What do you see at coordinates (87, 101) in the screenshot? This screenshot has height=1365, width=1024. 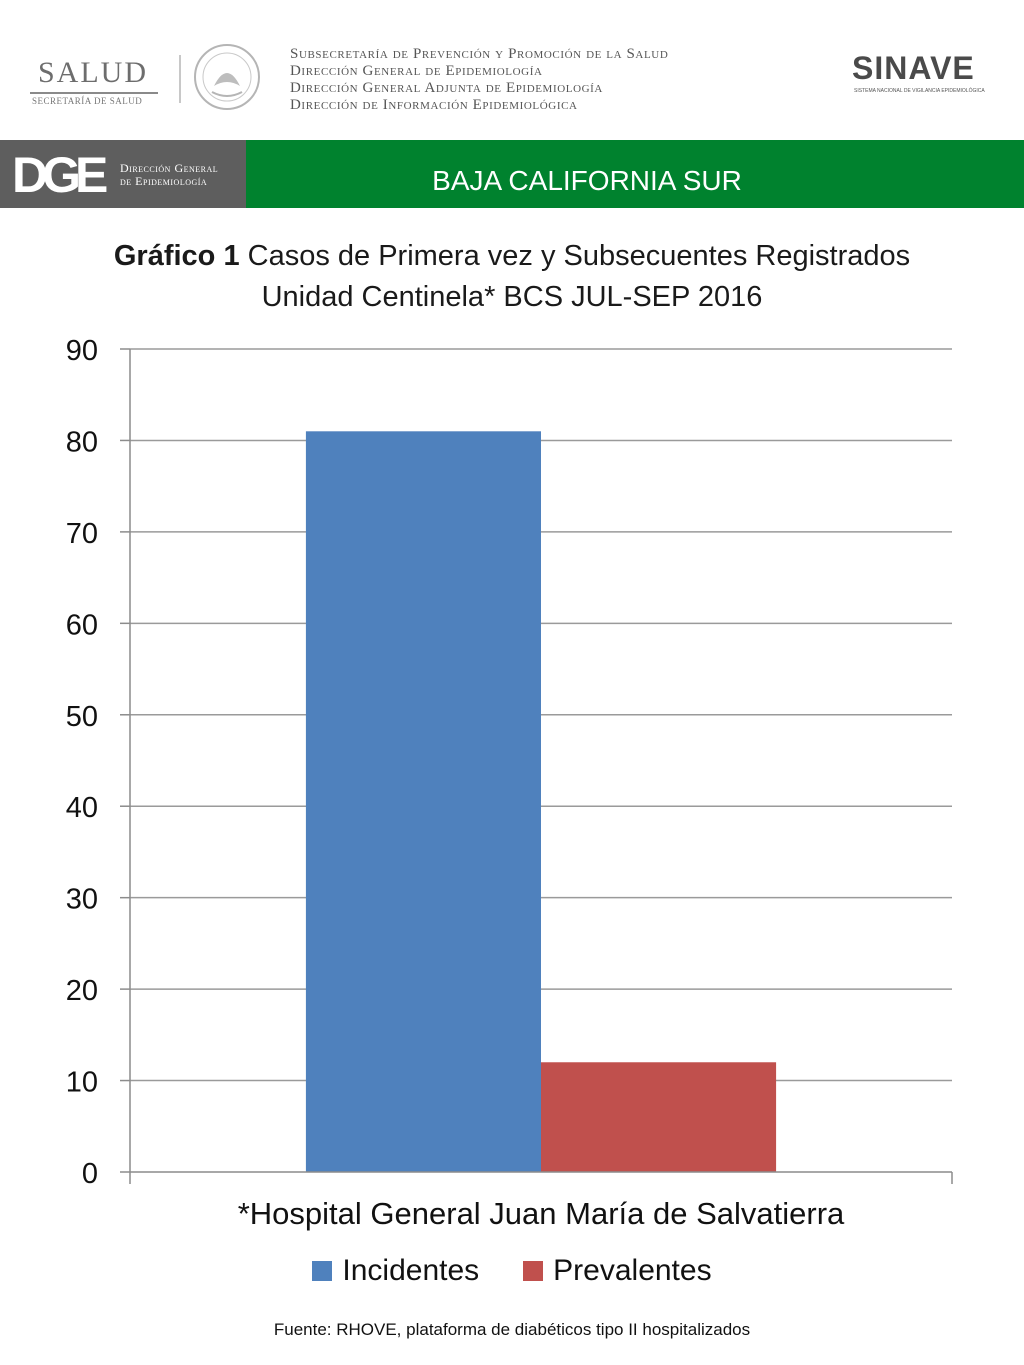 I see `salud-logo-subtitle: SECRETARÍA DE SALUD` at bounding box center [87, 101].